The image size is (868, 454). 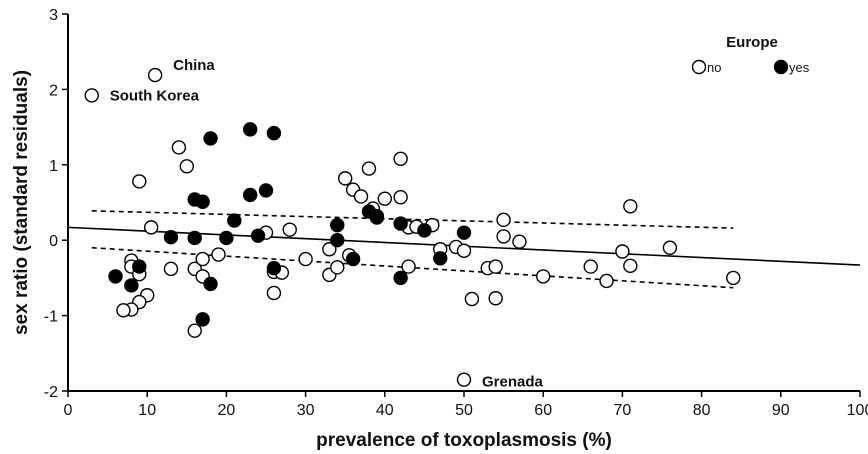 What do you see at coordinates (155, 95) in the screenshot?
I see `annotation-south-korea: South Korea` at bounding box center [155, 95].